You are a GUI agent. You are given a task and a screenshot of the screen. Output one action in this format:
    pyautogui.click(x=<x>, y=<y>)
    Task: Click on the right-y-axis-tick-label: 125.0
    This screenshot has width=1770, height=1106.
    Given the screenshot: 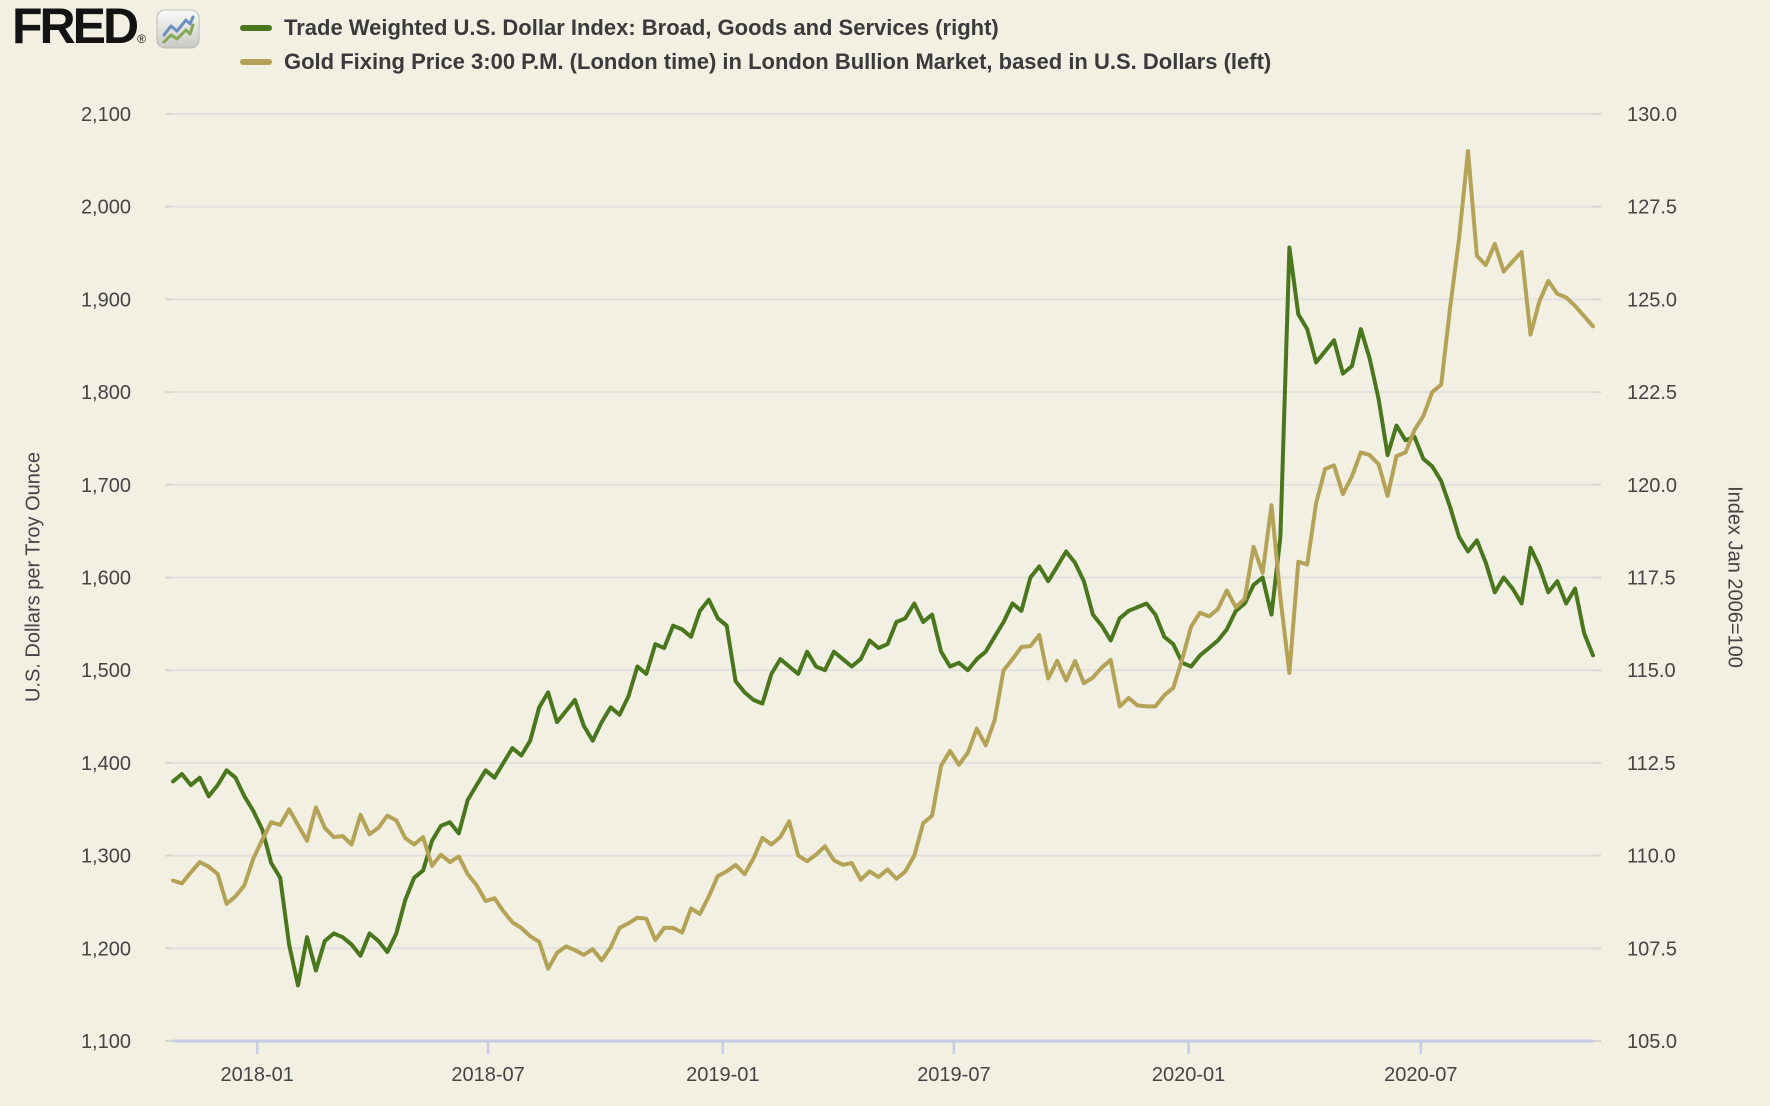 What is the action you would take?
    pyautogui.click(x=1652, y=300)
    